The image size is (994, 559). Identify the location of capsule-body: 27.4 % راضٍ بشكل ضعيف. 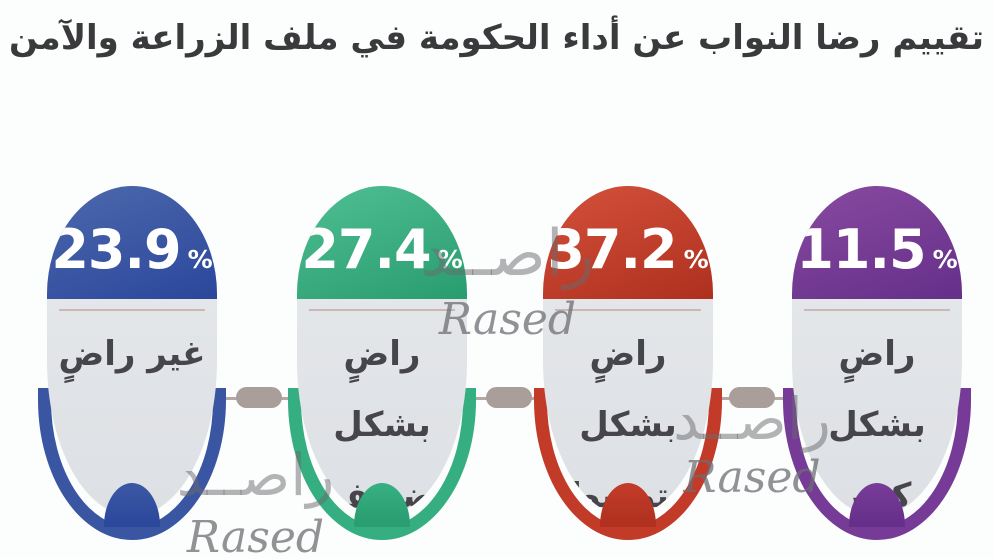
(382, 351).